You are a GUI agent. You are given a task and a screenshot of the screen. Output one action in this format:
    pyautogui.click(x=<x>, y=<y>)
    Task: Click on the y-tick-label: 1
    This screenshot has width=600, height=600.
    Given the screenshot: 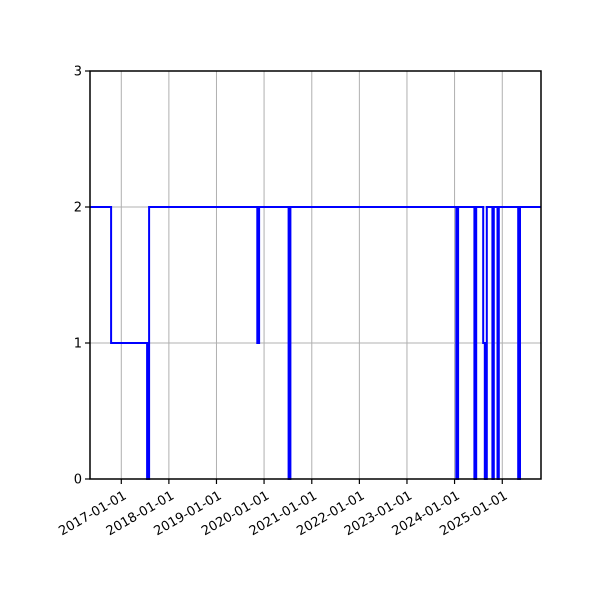 What is the action you would take?
    pyautogui.click(x=78, y=344)
    